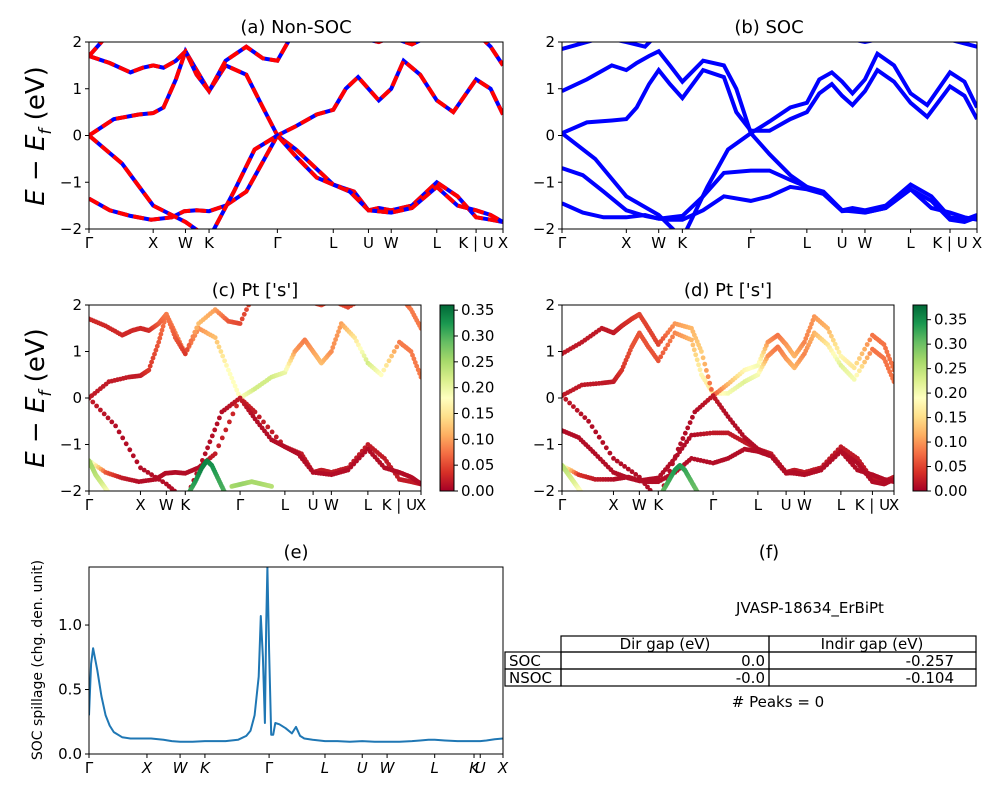  What do you see at coordinates (713, 505) in the screenshot?
I see `panel-d-xtick-label-4: Γ` at bounding box center [713, 505].